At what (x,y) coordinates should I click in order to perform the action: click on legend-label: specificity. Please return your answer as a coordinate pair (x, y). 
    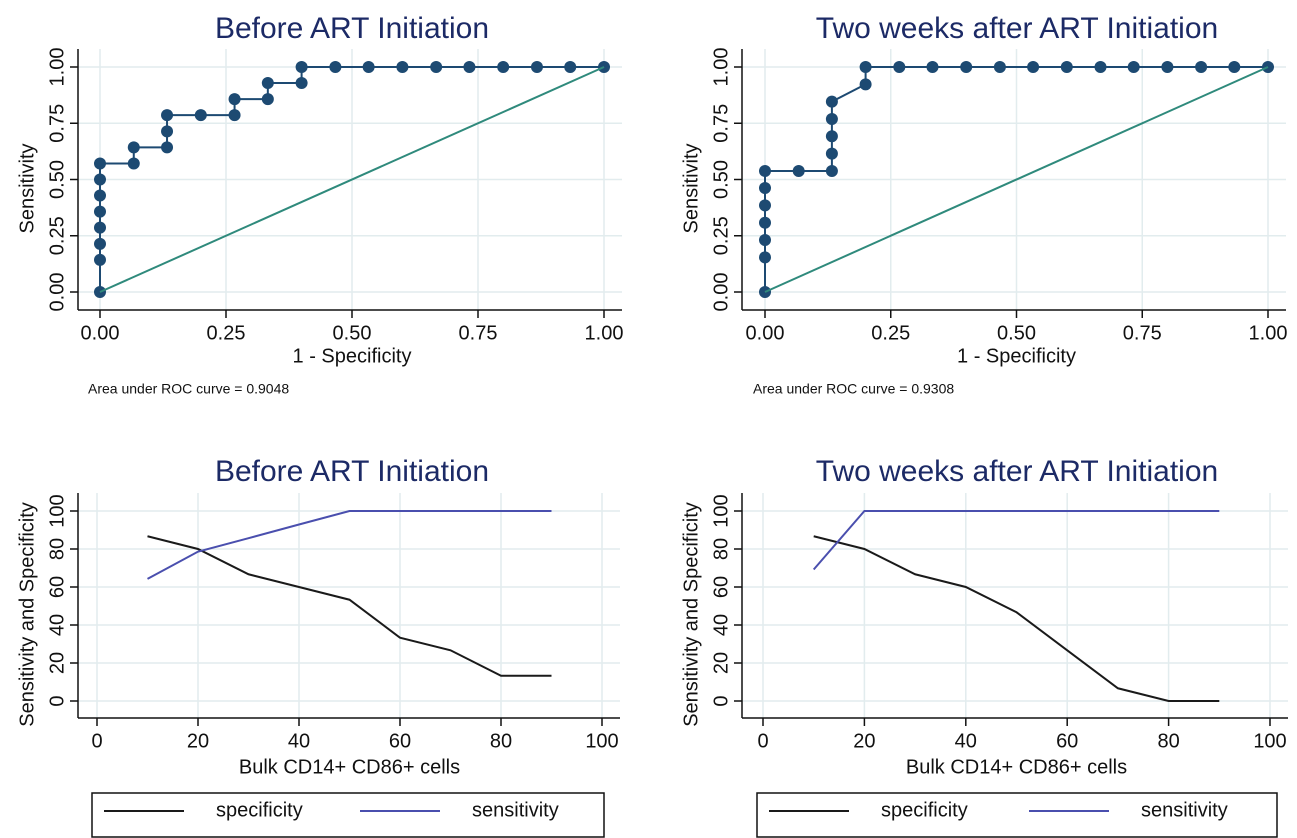
    Looking at the image, I should click on (259, 810).